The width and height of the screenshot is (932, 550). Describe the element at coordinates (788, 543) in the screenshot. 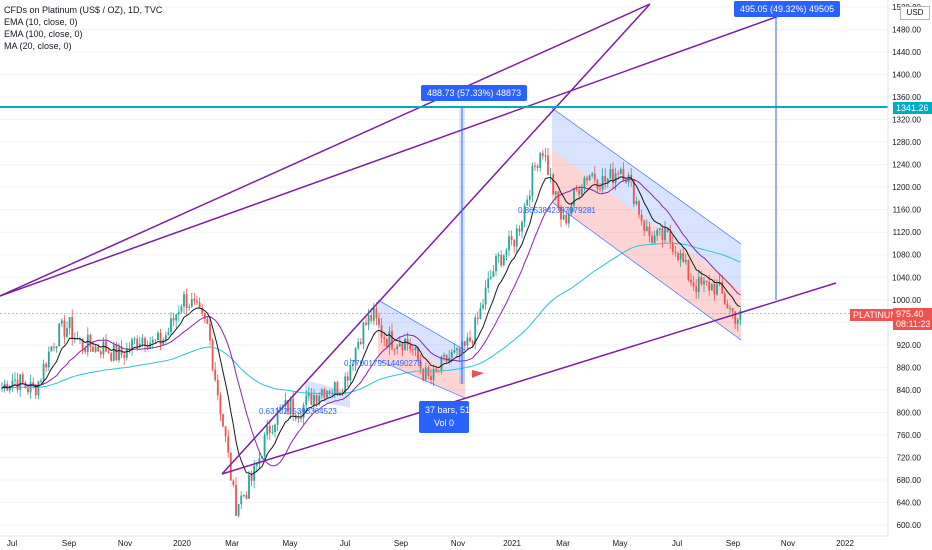

I see `time-tick-label: Nov` at that location.